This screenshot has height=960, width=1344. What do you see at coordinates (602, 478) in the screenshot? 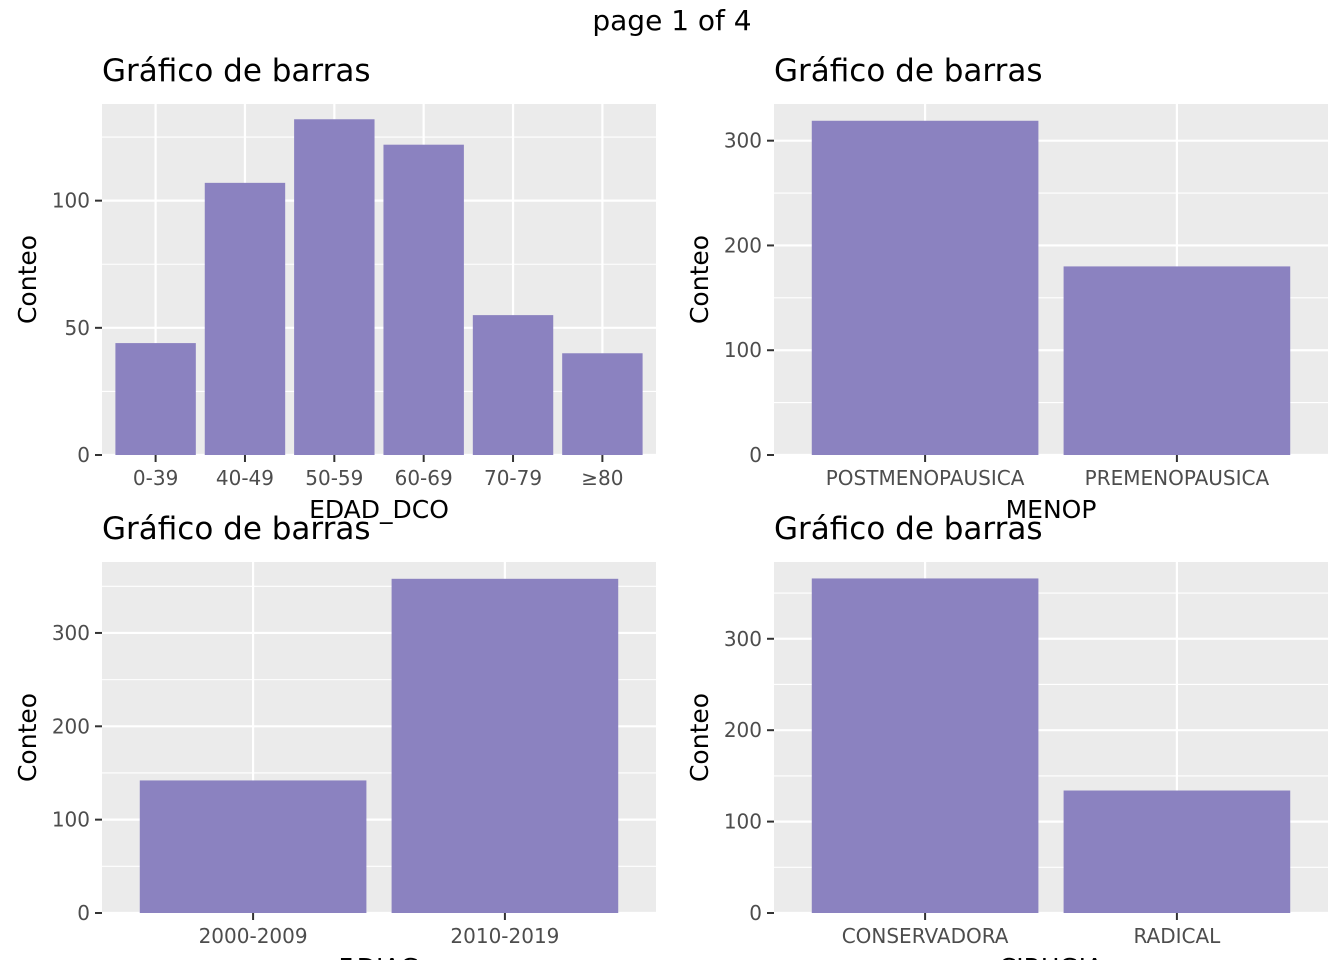
I see `x-tick-label: ≥80` at bounding box center [602, 478].